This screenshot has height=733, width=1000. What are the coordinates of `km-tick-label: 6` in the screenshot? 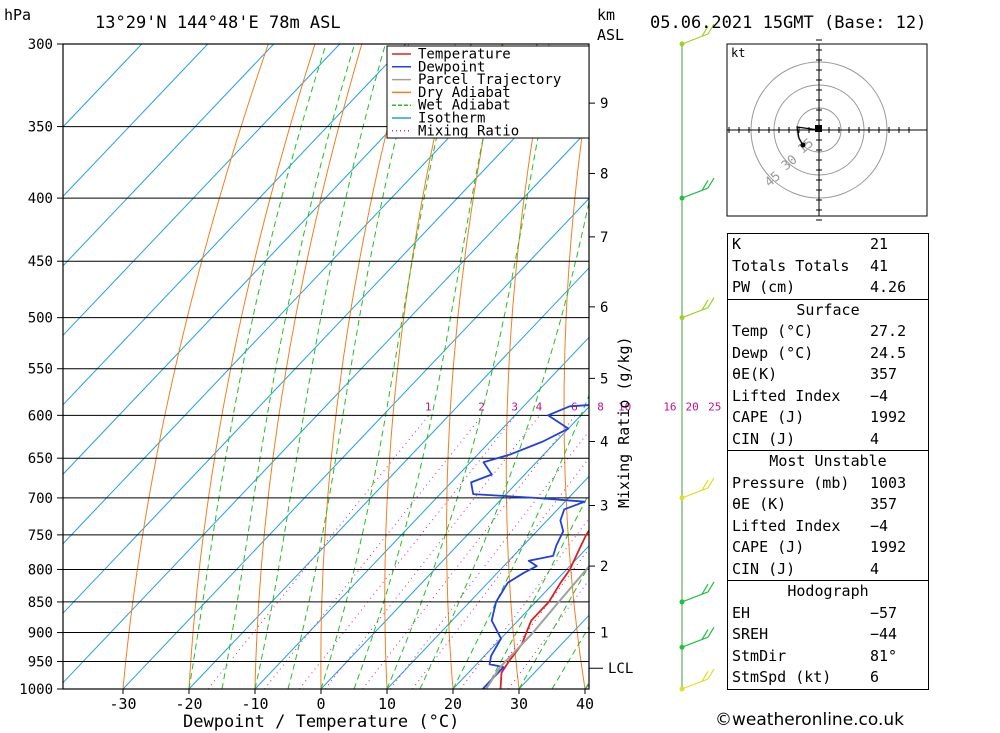 It's located at (604, 308).